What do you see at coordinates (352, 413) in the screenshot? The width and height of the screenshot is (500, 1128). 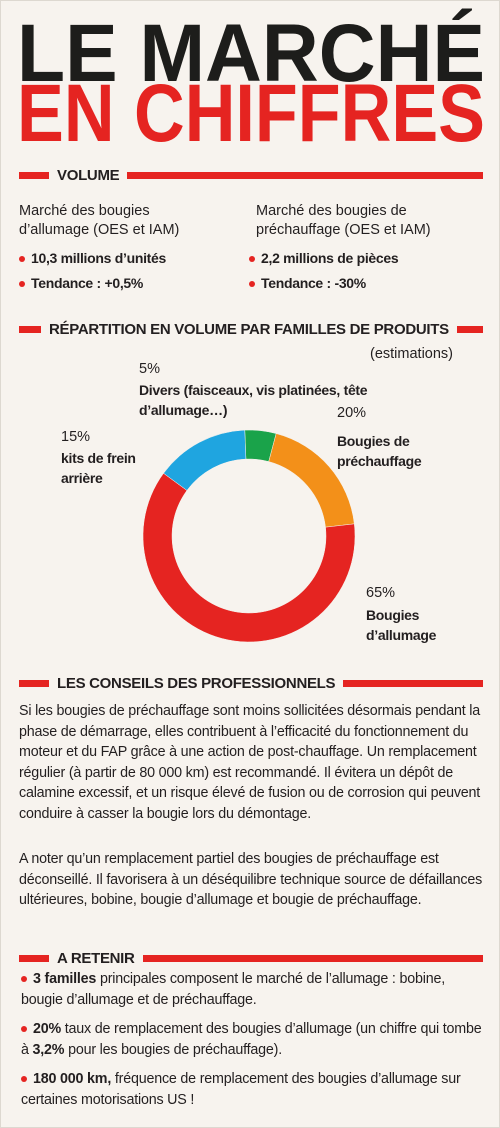 I see `value-label: 20%` at bounding box center [352, 413].